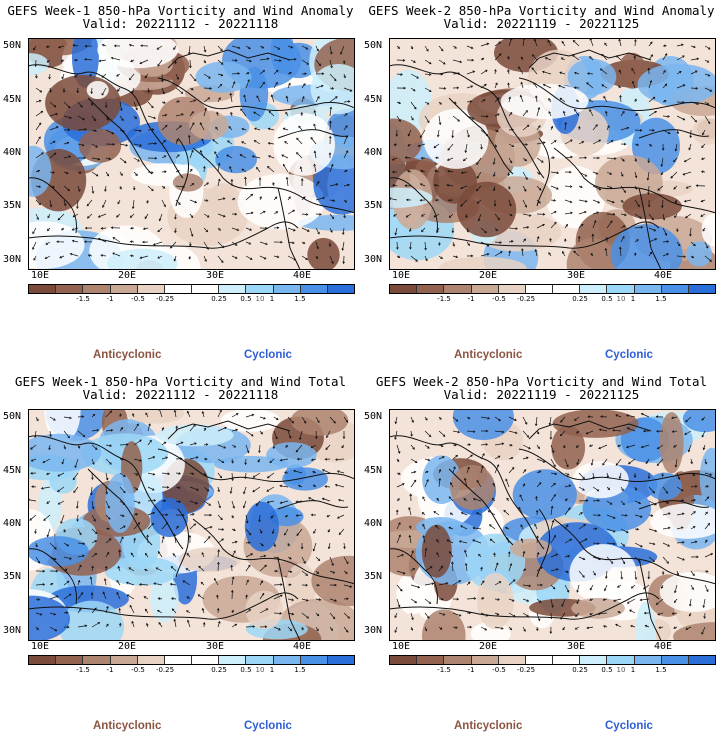 The width and height of the screenshot is (722, 742). What do you see at coordinates (83, 670) in the screenshot?
I see `colorbar-tick-label: -1.5` at bounding box center [83, 670].